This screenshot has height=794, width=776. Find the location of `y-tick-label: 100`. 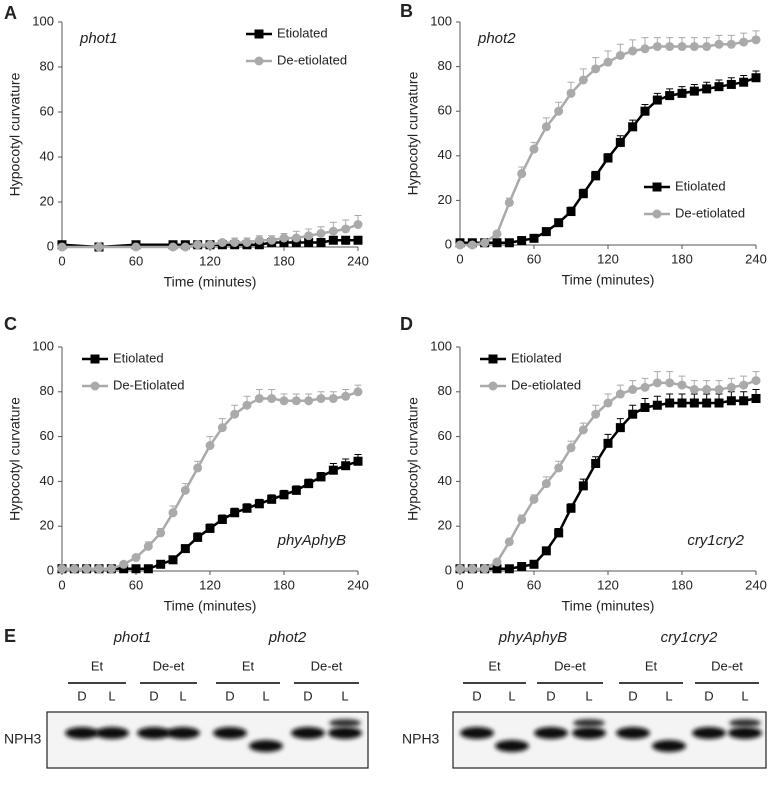

y-tick-label: 100 is located at coordinates (43, 20).